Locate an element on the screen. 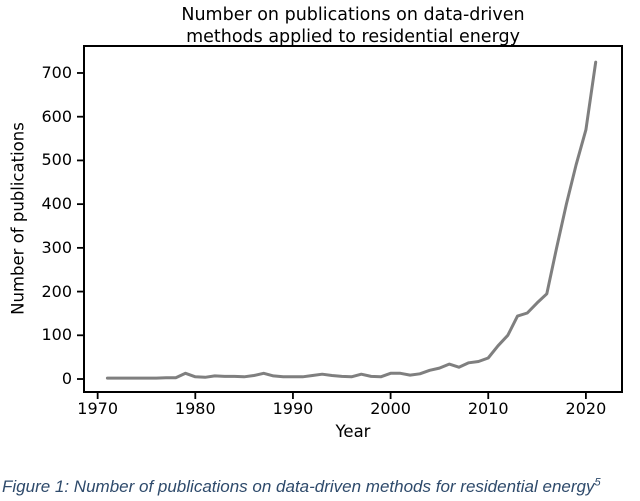 The height and width of the screenshot is (501, 640). chart-title-line1: Number on publications on data-driven is located at coordinates (353, 15).